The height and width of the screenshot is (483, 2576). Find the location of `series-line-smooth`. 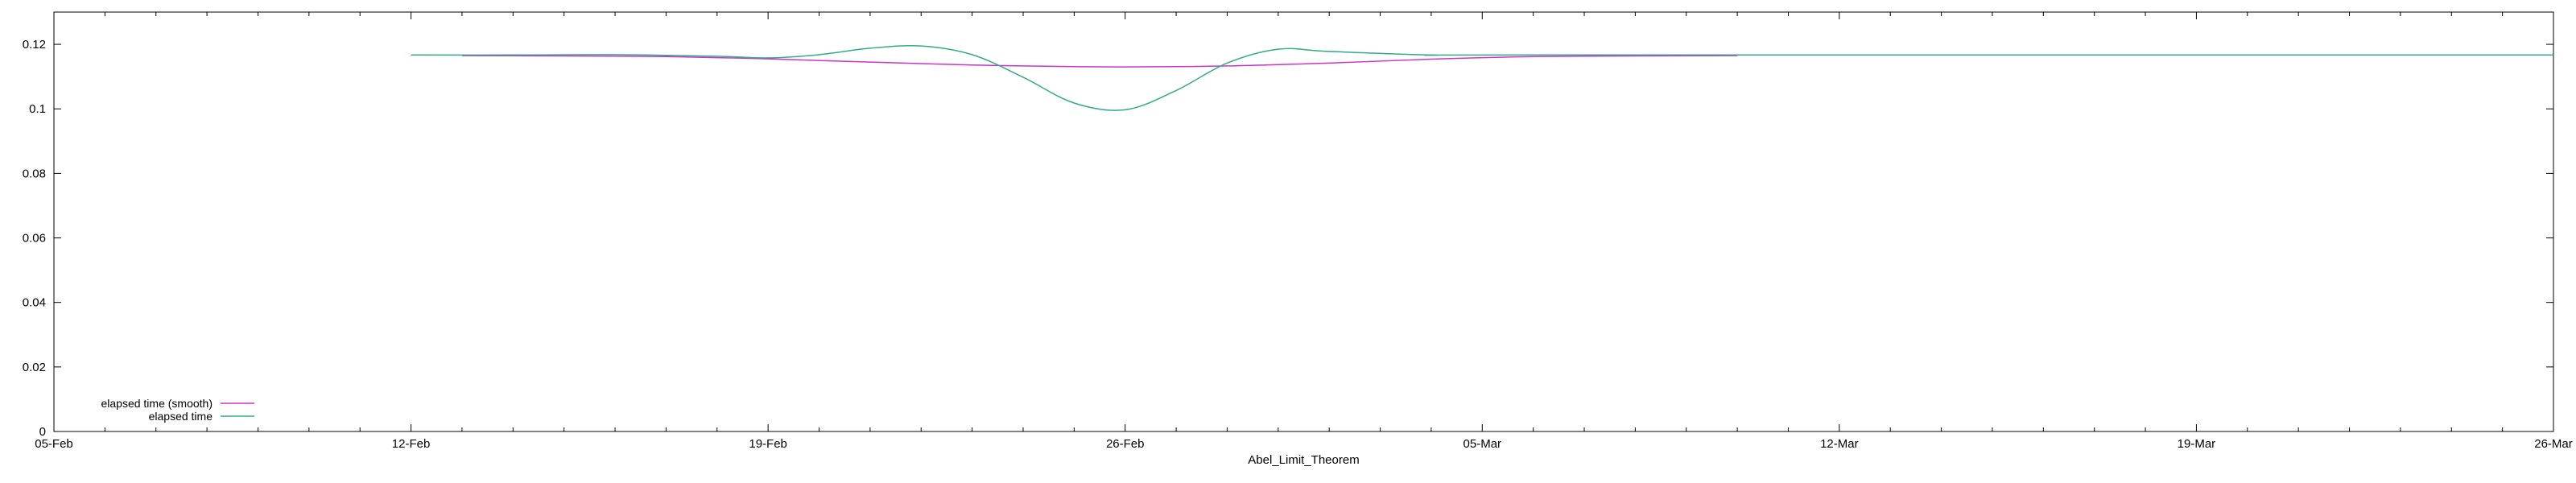

series-line-smooth is located at coordinates (1099, 61).